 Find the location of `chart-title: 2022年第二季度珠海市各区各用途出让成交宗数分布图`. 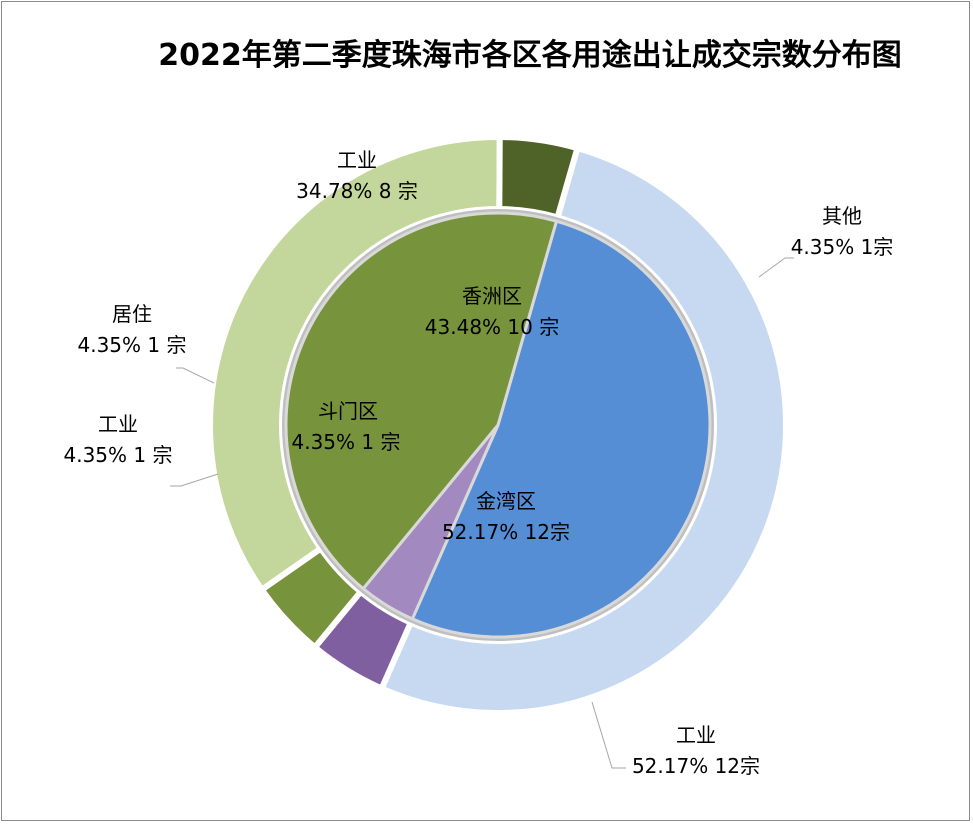

chart-title: 2022年第二季度珠海市各区各用途出让成交宗数分布图 is located at coordinates (530, 55).